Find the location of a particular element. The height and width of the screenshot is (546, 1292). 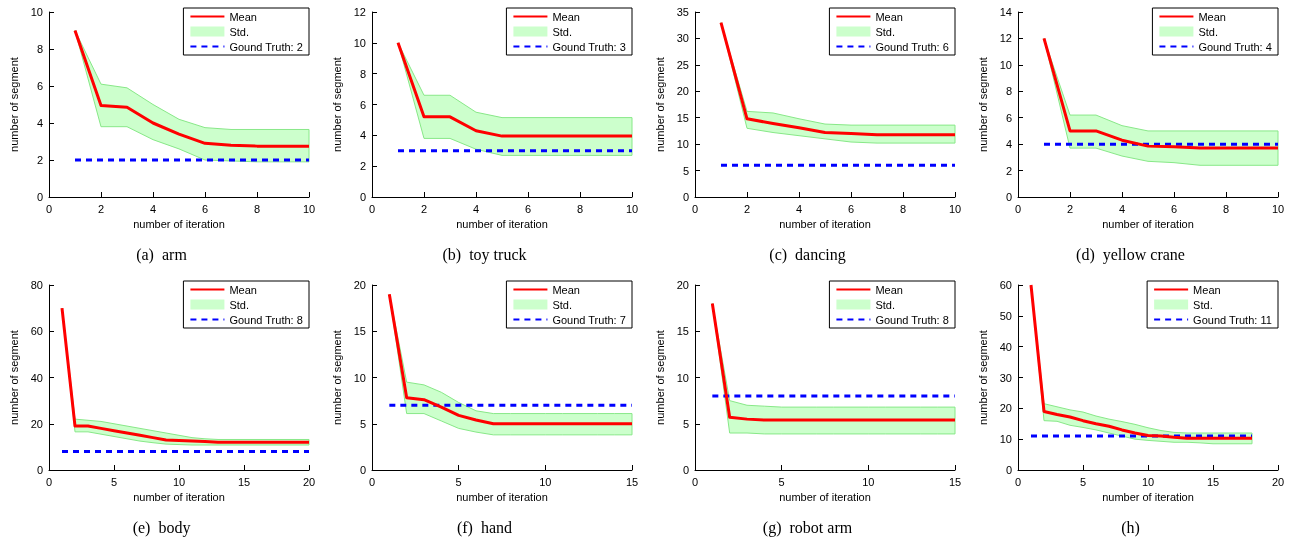

legend-label: Gound Truth: 8 is located at coordinates (912, 319).